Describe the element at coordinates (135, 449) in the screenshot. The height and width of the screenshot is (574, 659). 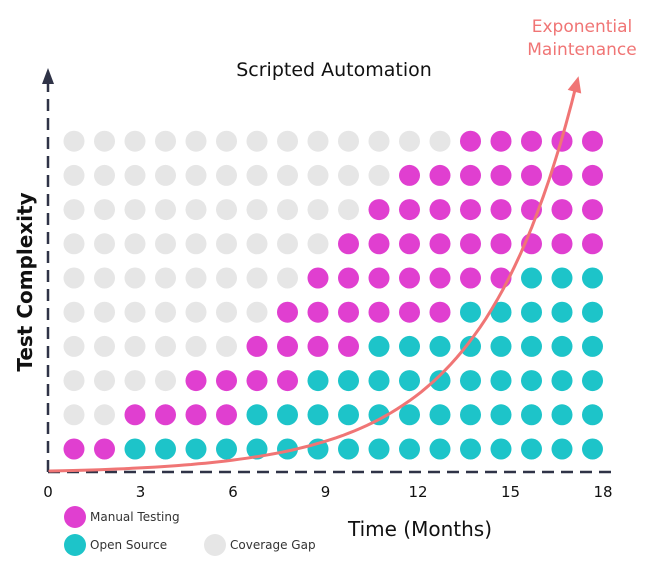
I see `dot-open-source-m3-r1` at that location.